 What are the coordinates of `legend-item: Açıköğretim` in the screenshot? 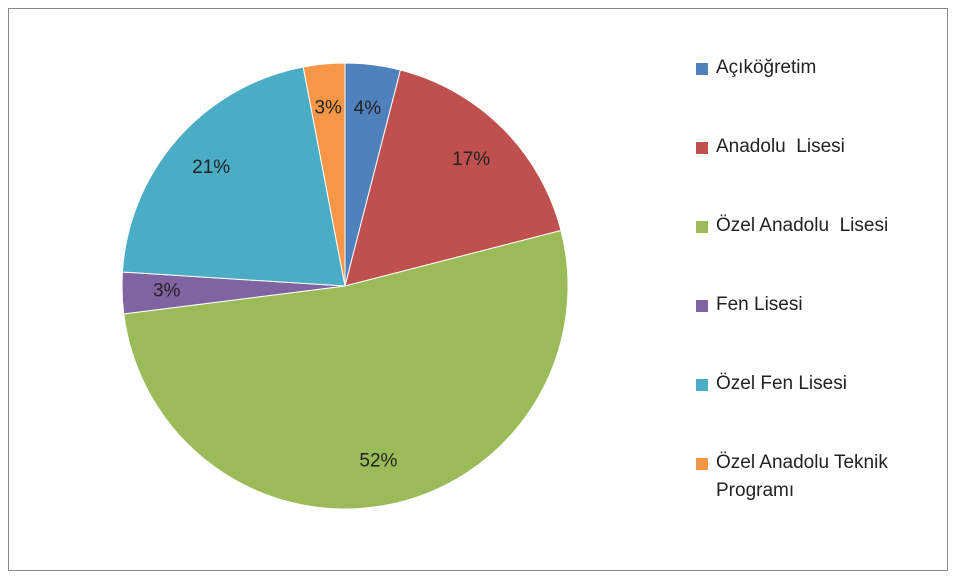 It's located at (821, 68).